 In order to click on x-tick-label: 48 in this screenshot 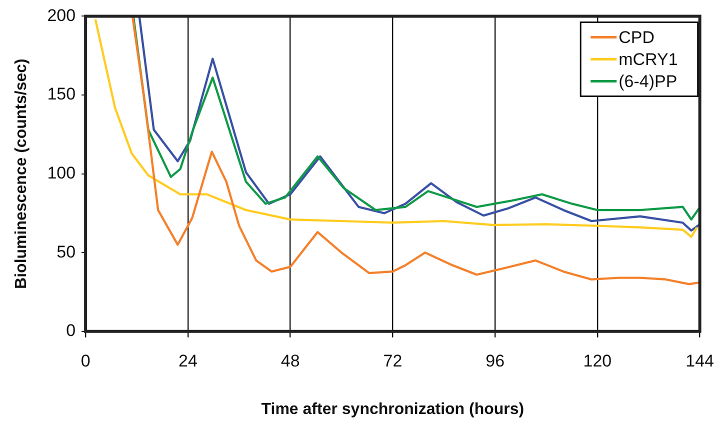, I will do `click(290, 360)`.